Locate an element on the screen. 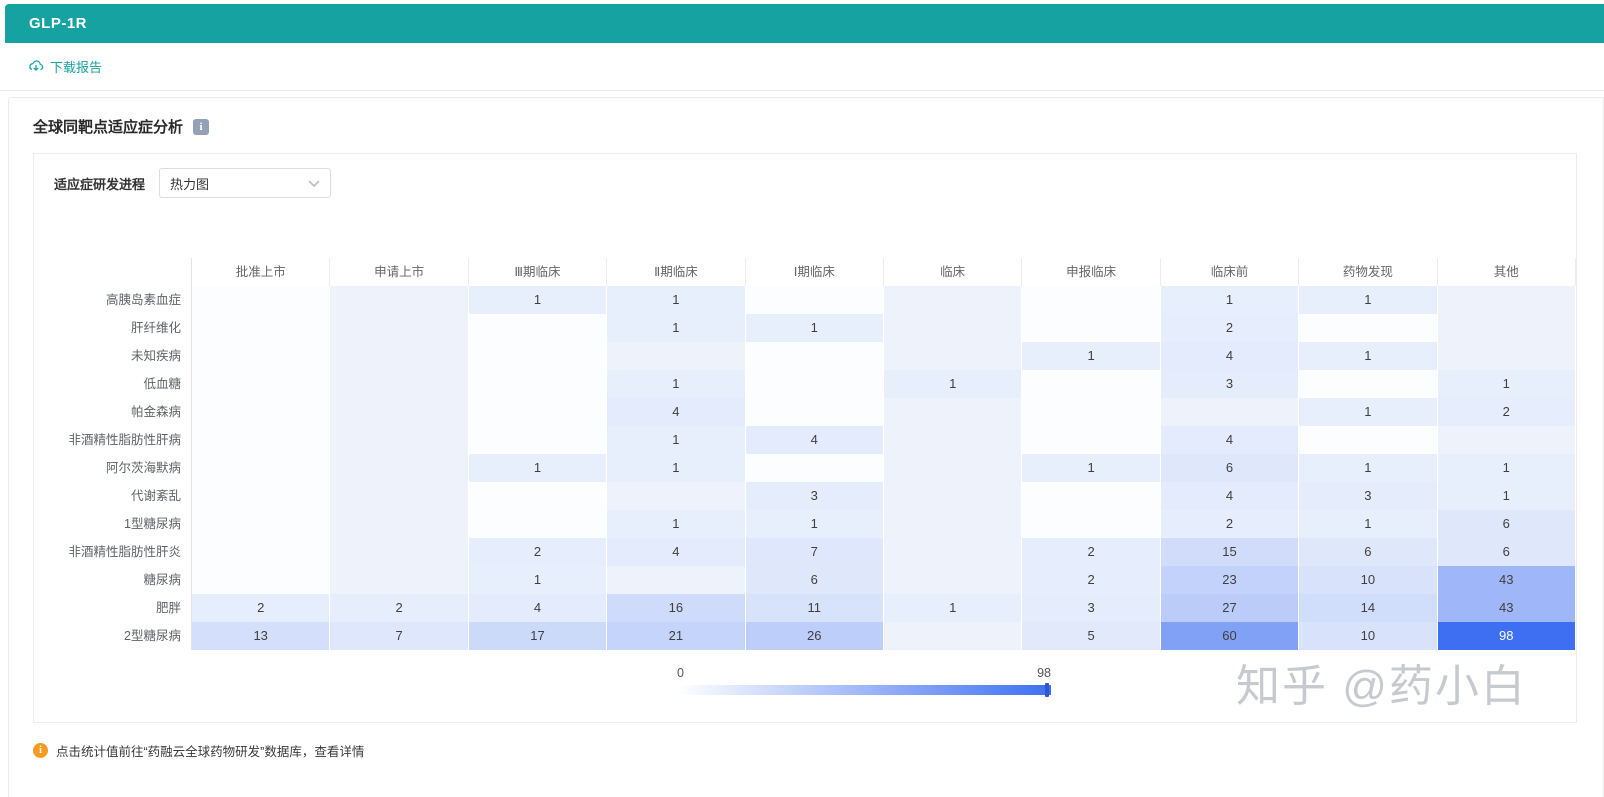 This screenshot has height=797, width=1604. heatmap-row-label: 肥胖 is located at coordinates (113, 608).